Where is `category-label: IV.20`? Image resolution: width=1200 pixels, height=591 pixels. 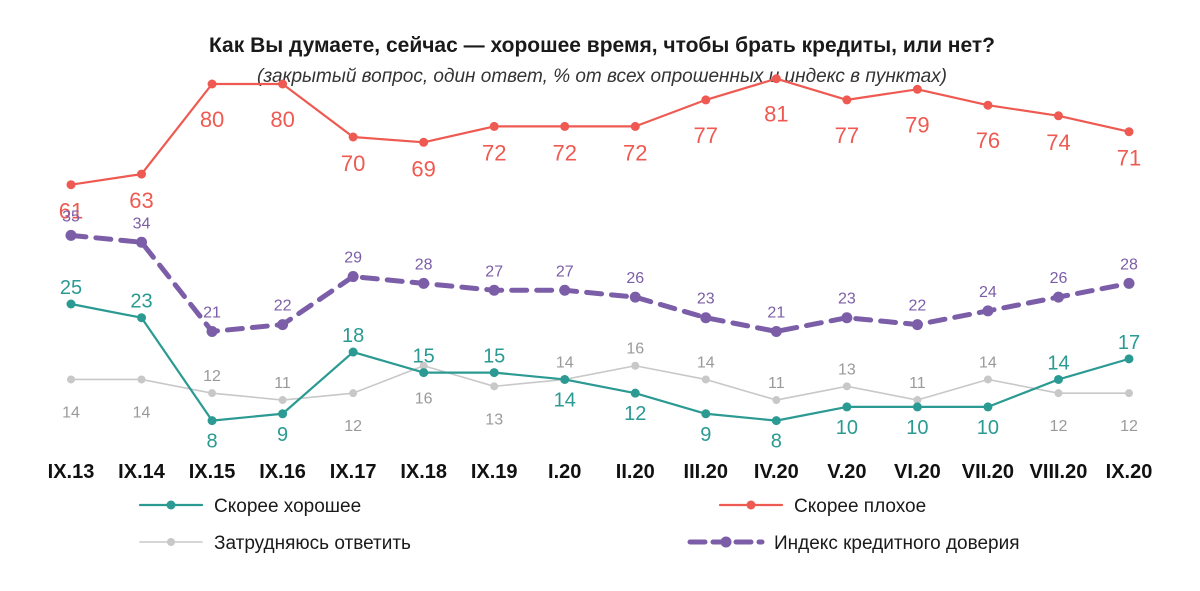 category-label: IV.20 is located at coordinates (776, 472).